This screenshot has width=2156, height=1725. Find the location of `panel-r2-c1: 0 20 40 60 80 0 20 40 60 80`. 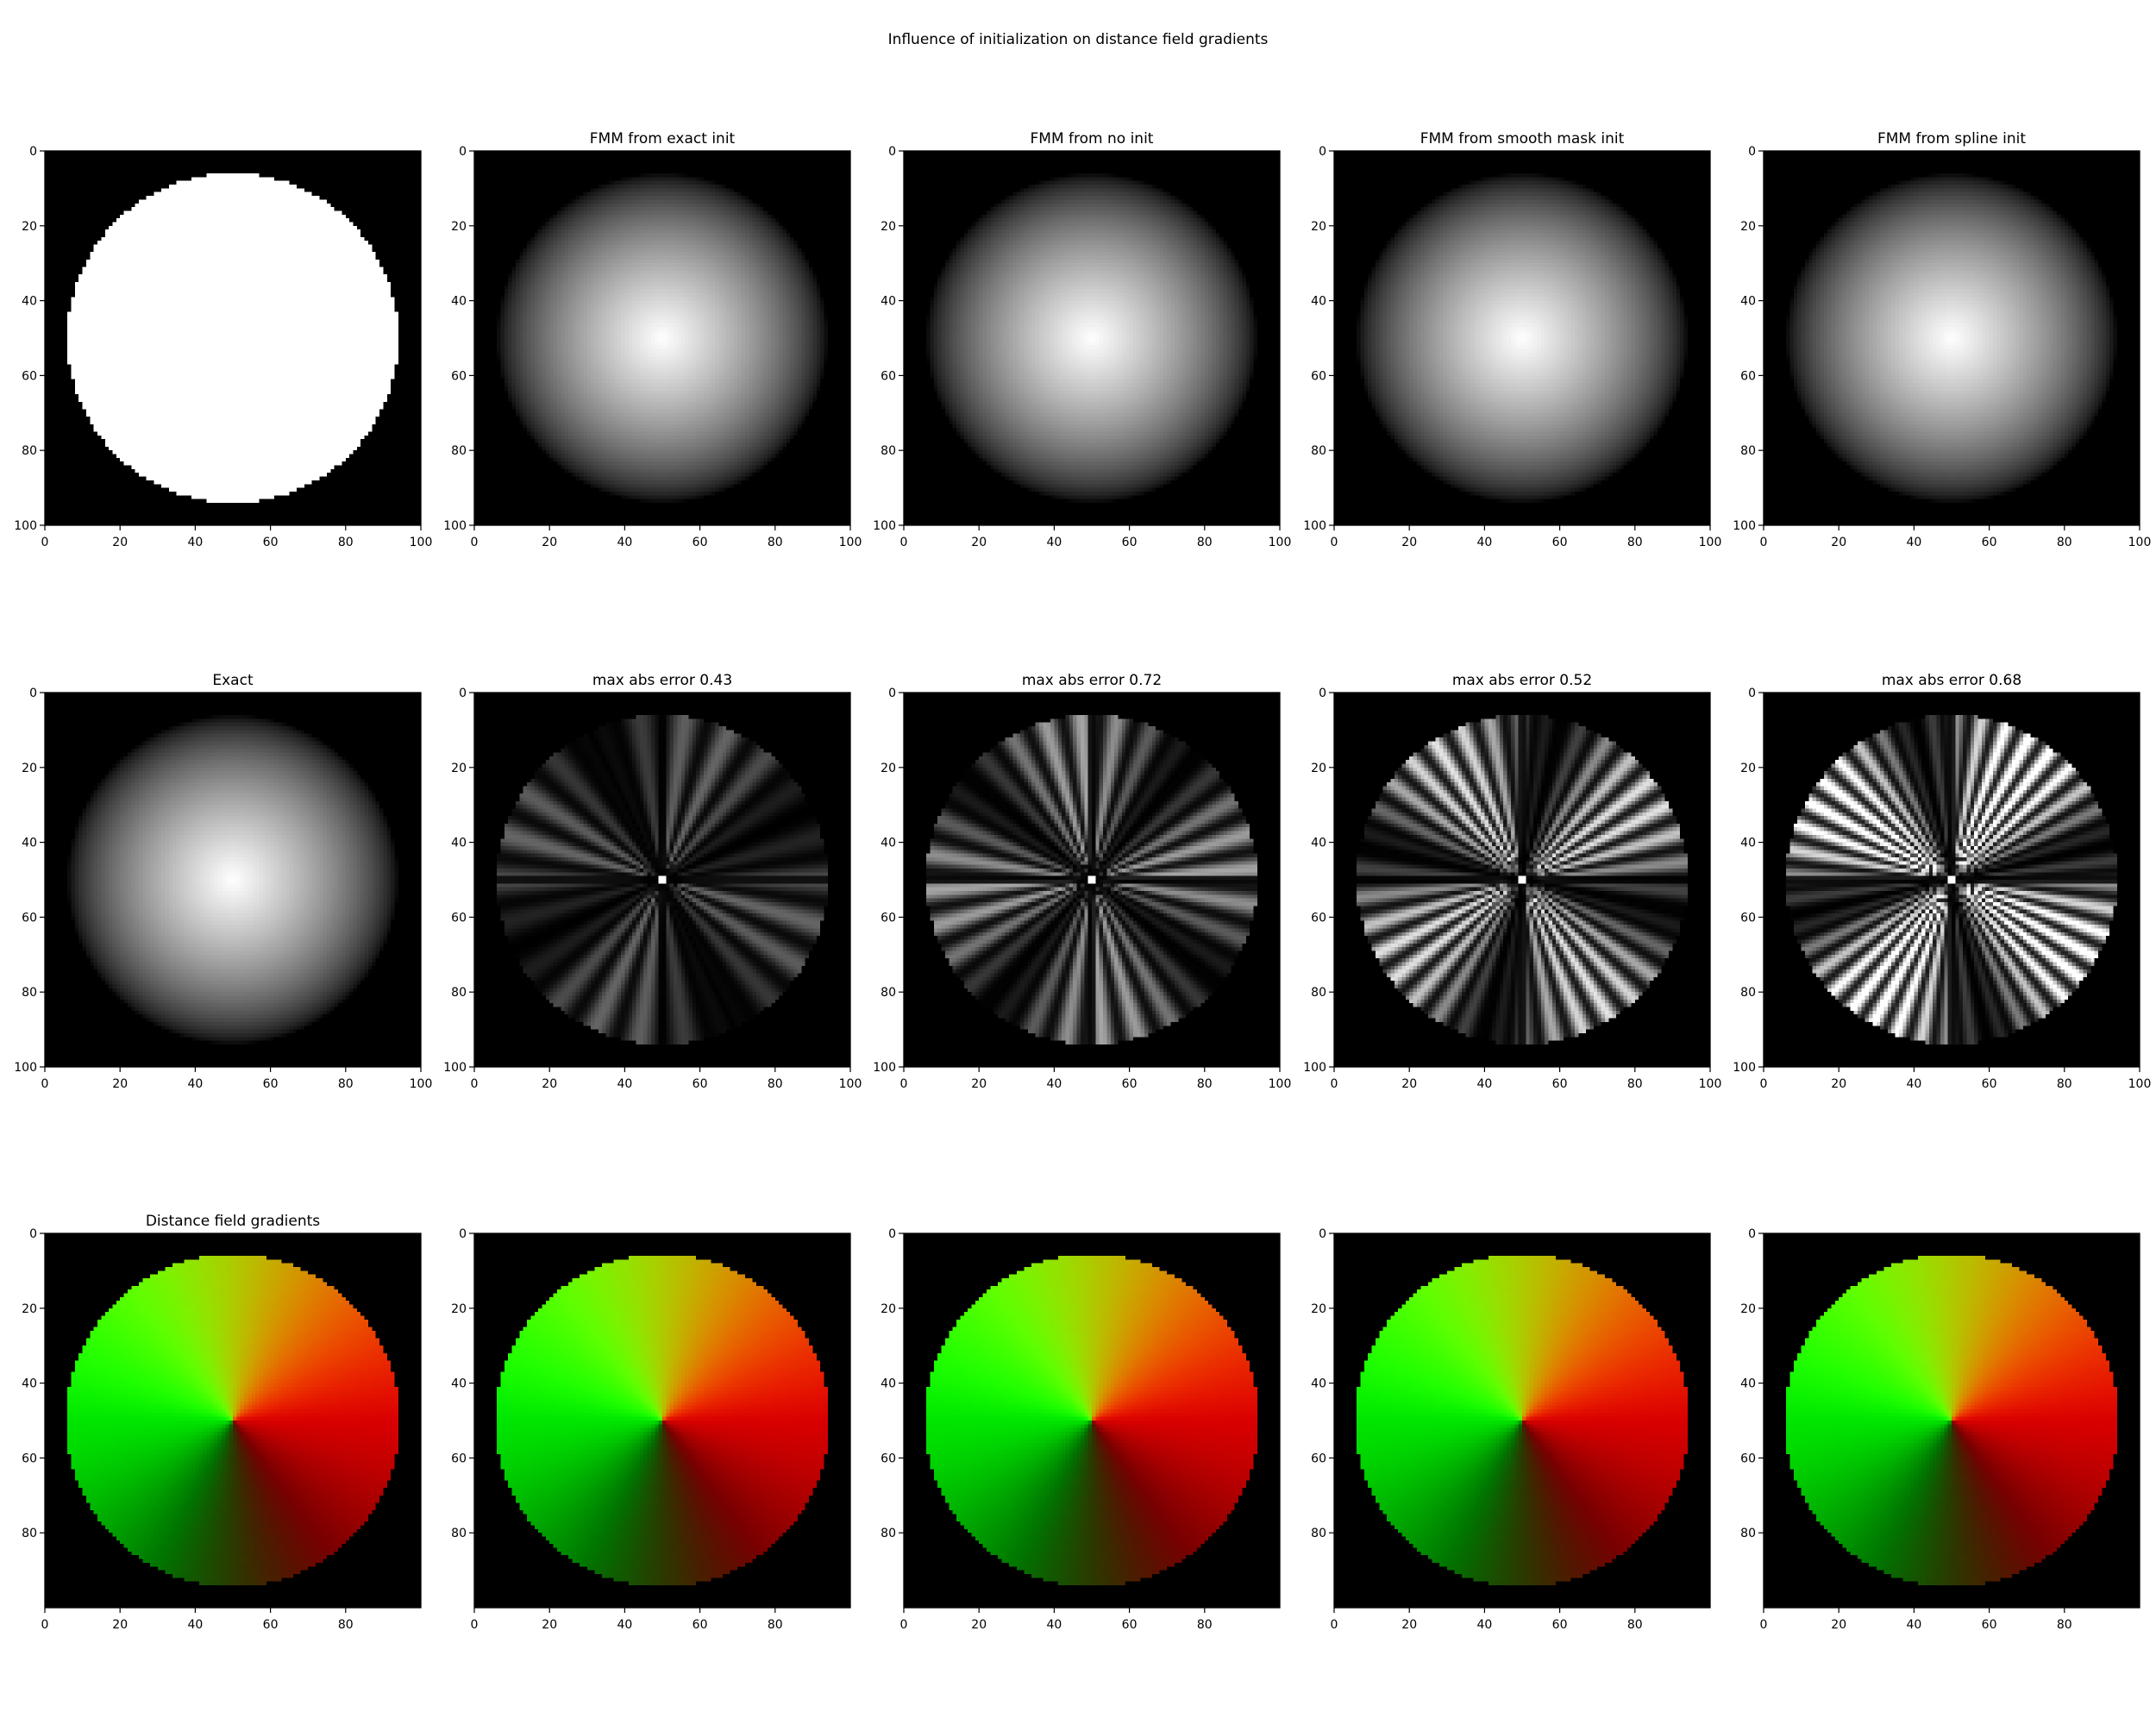

panel-r2-c1: 0 20 40 60 80 0 20 40 60 80 is located at coordinates (651, 1430).